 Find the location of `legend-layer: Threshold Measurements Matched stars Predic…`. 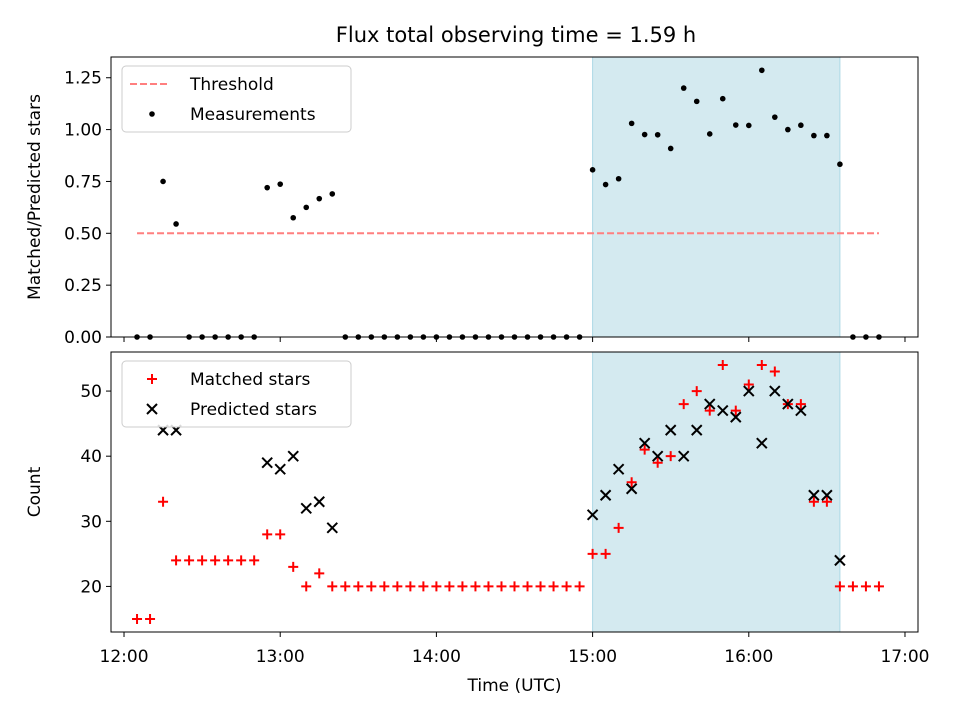

legend-layer: Threshold Measurements Matched stars Predic… is located at coordinates (236, 246).